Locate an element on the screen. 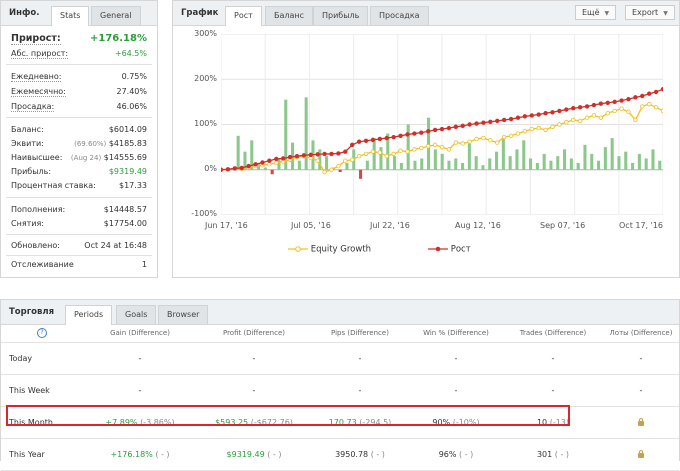  pips-cell: 3950.78 ( - ) is located at coordinates (360, 454).